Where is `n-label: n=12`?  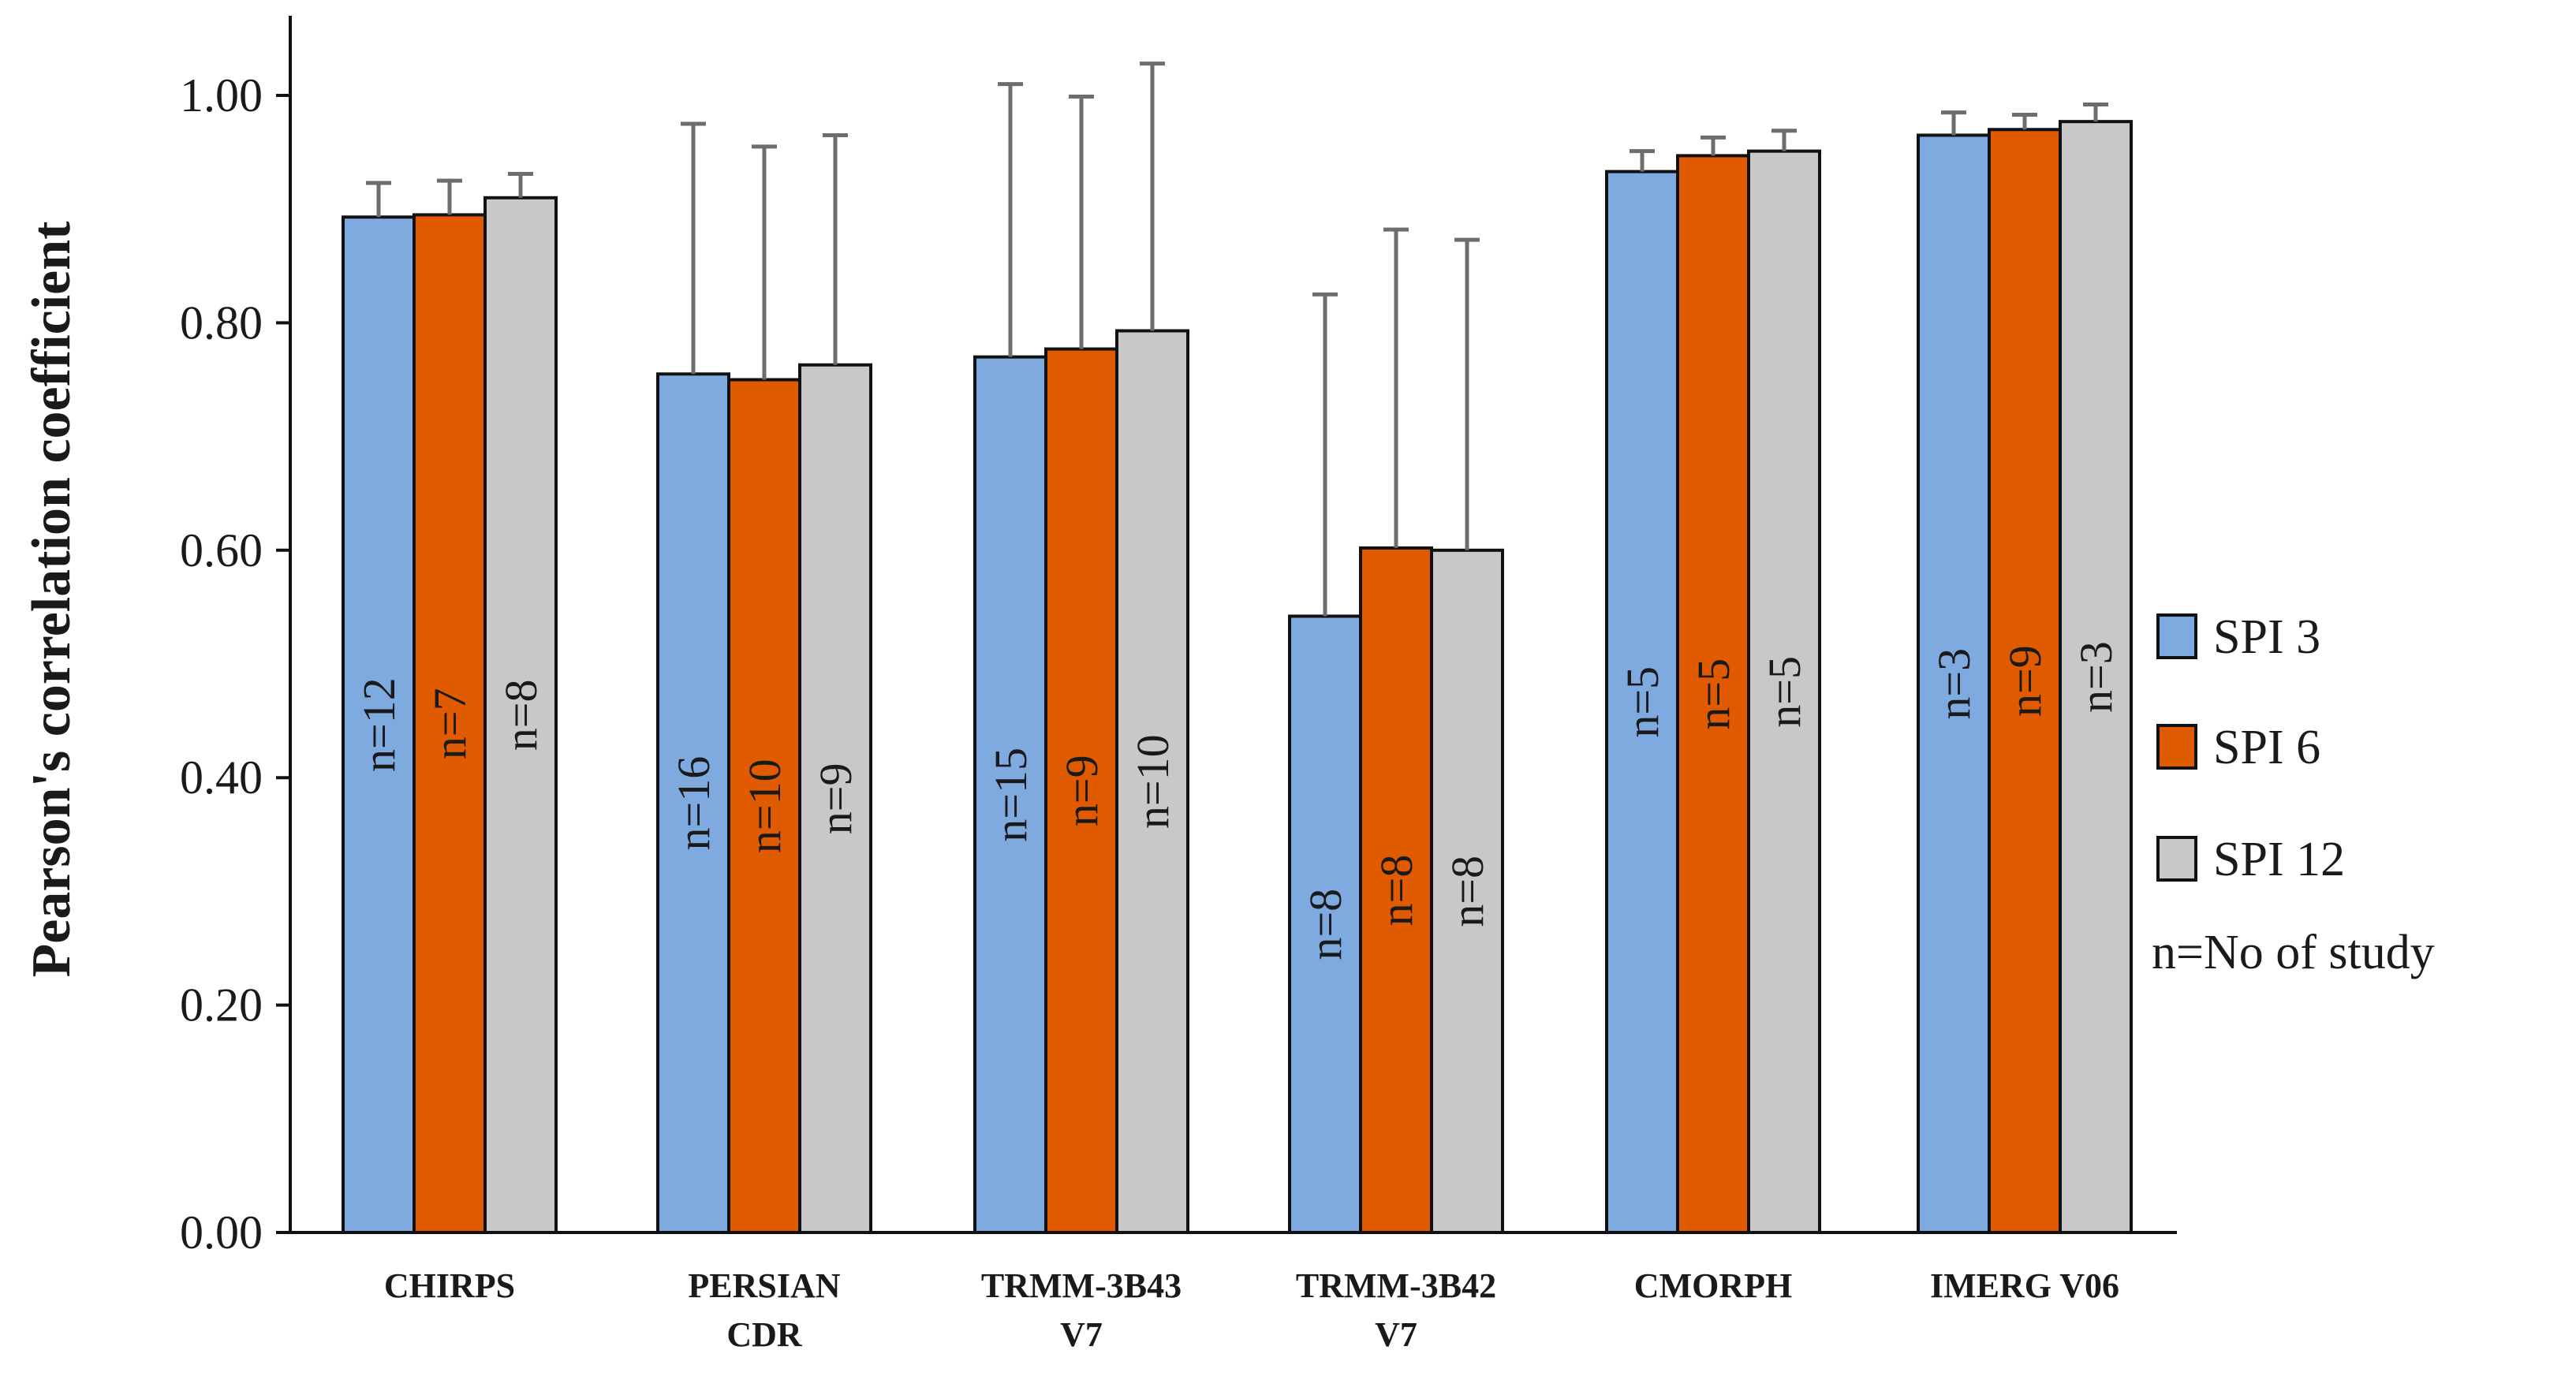 n-label: n=12 is located at coordinates (379, 724).